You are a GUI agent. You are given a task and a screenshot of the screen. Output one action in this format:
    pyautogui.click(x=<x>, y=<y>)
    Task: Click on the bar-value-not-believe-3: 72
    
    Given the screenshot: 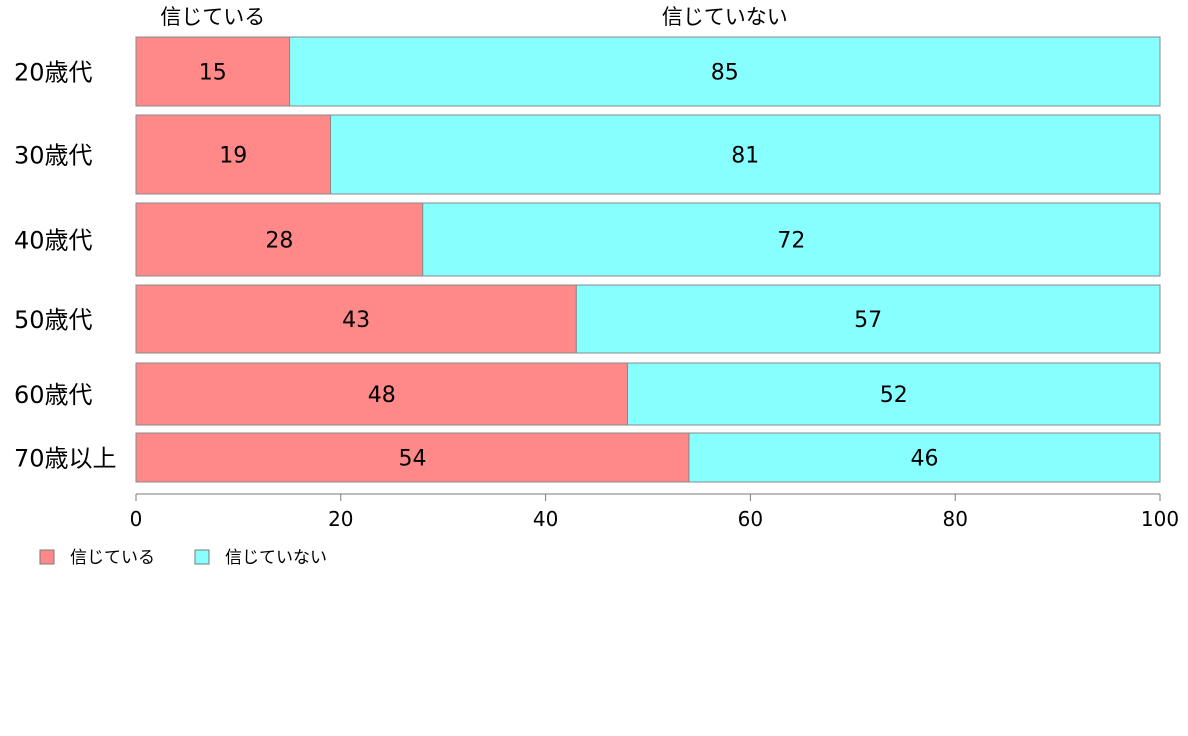 What is the action you would take?
    pyautogui.click(x=791, y=241)
    